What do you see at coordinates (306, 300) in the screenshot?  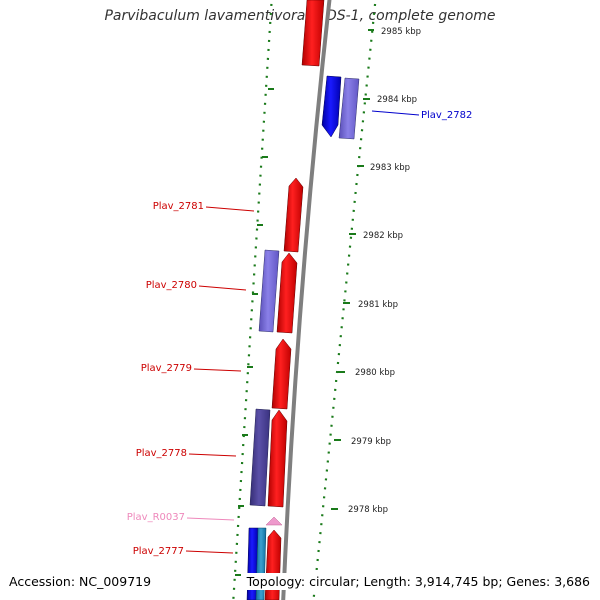 I see `genome-backbone` at bounding box center [306, 300].